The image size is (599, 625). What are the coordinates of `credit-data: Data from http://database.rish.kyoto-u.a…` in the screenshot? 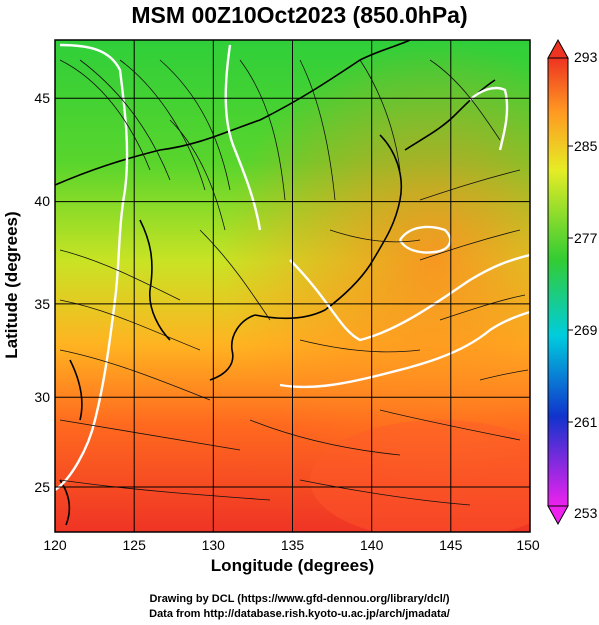 It's located at (299, 614).